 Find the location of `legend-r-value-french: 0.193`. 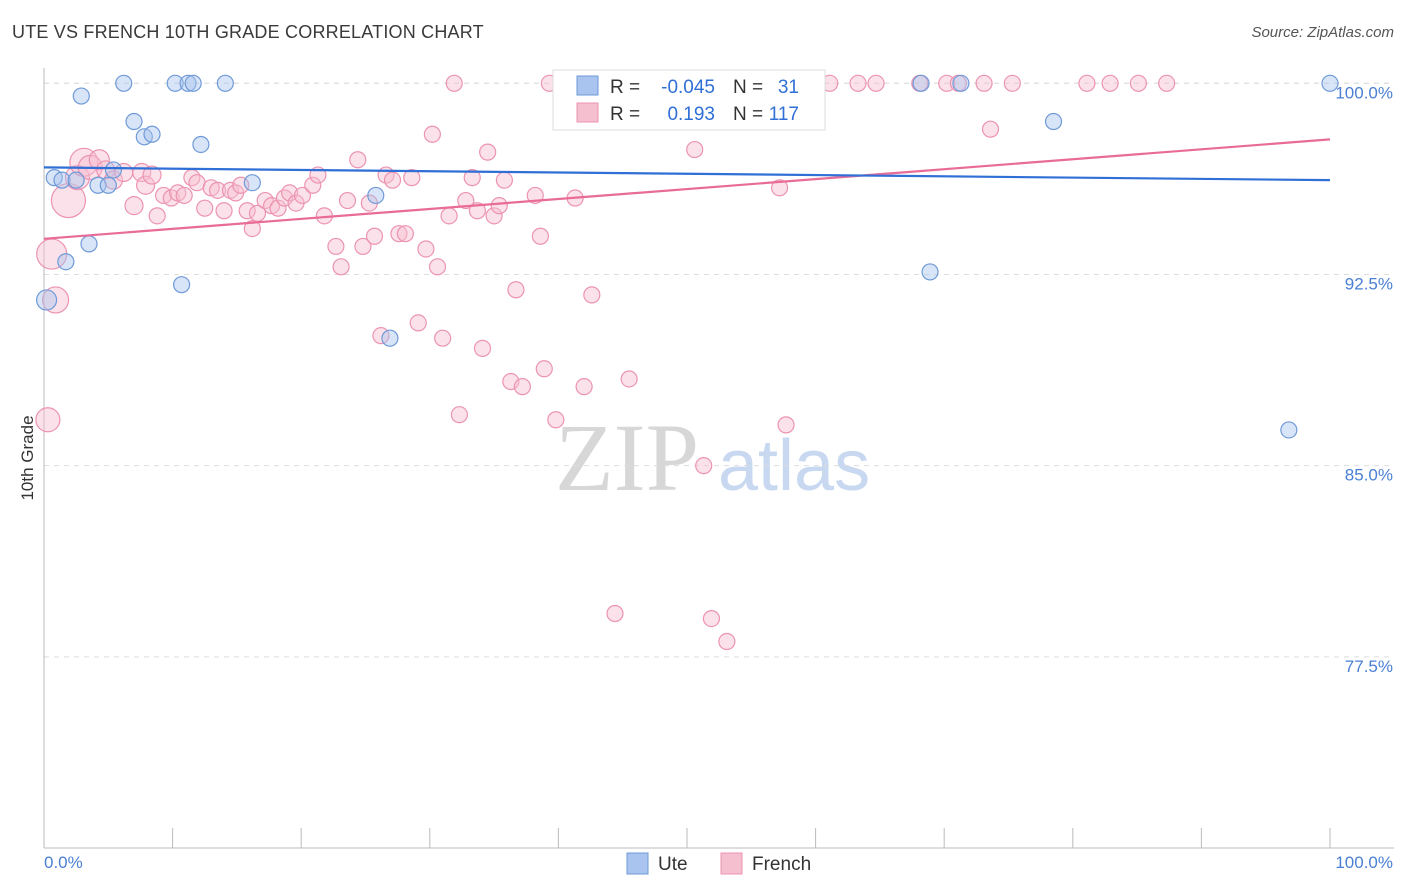

legend-r-value-french: 0.193 is located at coordinates (691, 114).